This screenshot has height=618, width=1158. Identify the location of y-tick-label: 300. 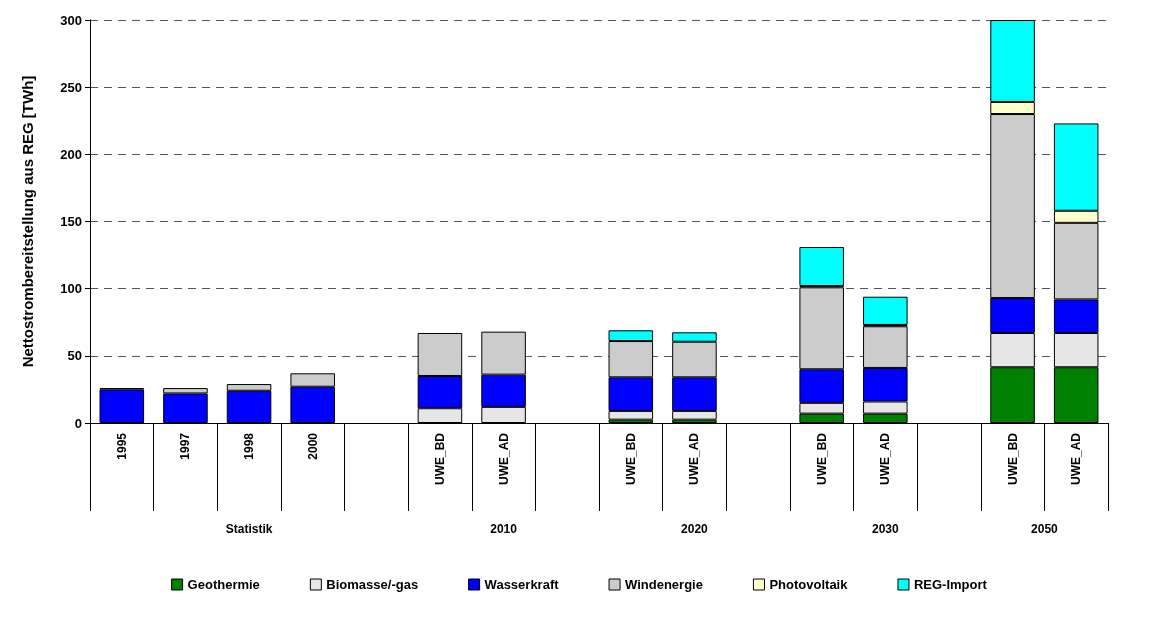
(71, 20).